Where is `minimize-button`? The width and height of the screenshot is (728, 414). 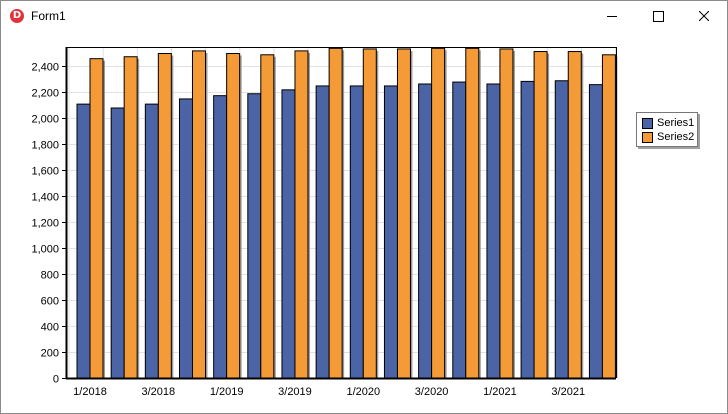
minimize-button is located at coordinates (612, 16).